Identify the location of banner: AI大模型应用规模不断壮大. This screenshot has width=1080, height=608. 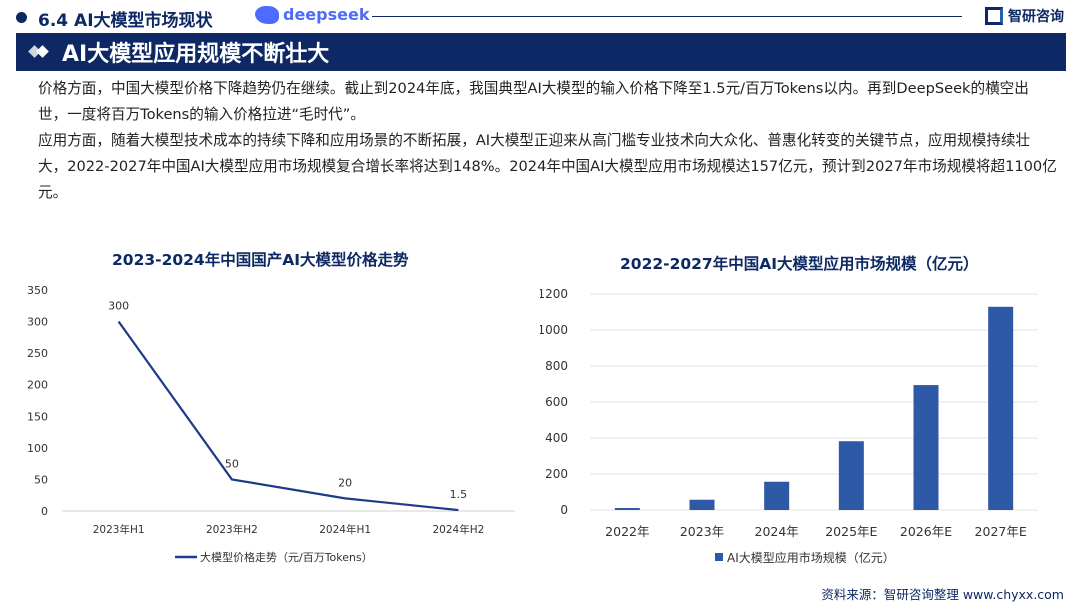
(541, 52).